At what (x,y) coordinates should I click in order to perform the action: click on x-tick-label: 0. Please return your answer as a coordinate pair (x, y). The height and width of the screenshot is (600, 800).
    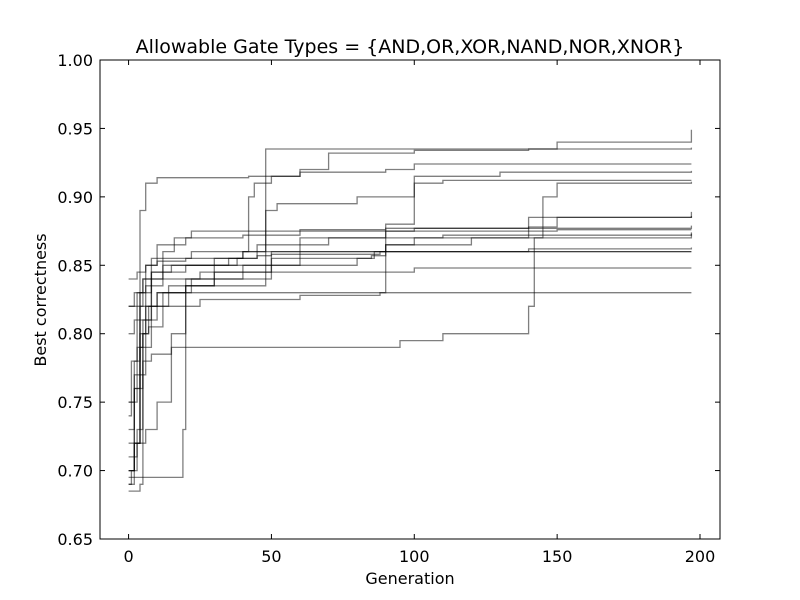
    Looking at the image, I should click on (128, 556).